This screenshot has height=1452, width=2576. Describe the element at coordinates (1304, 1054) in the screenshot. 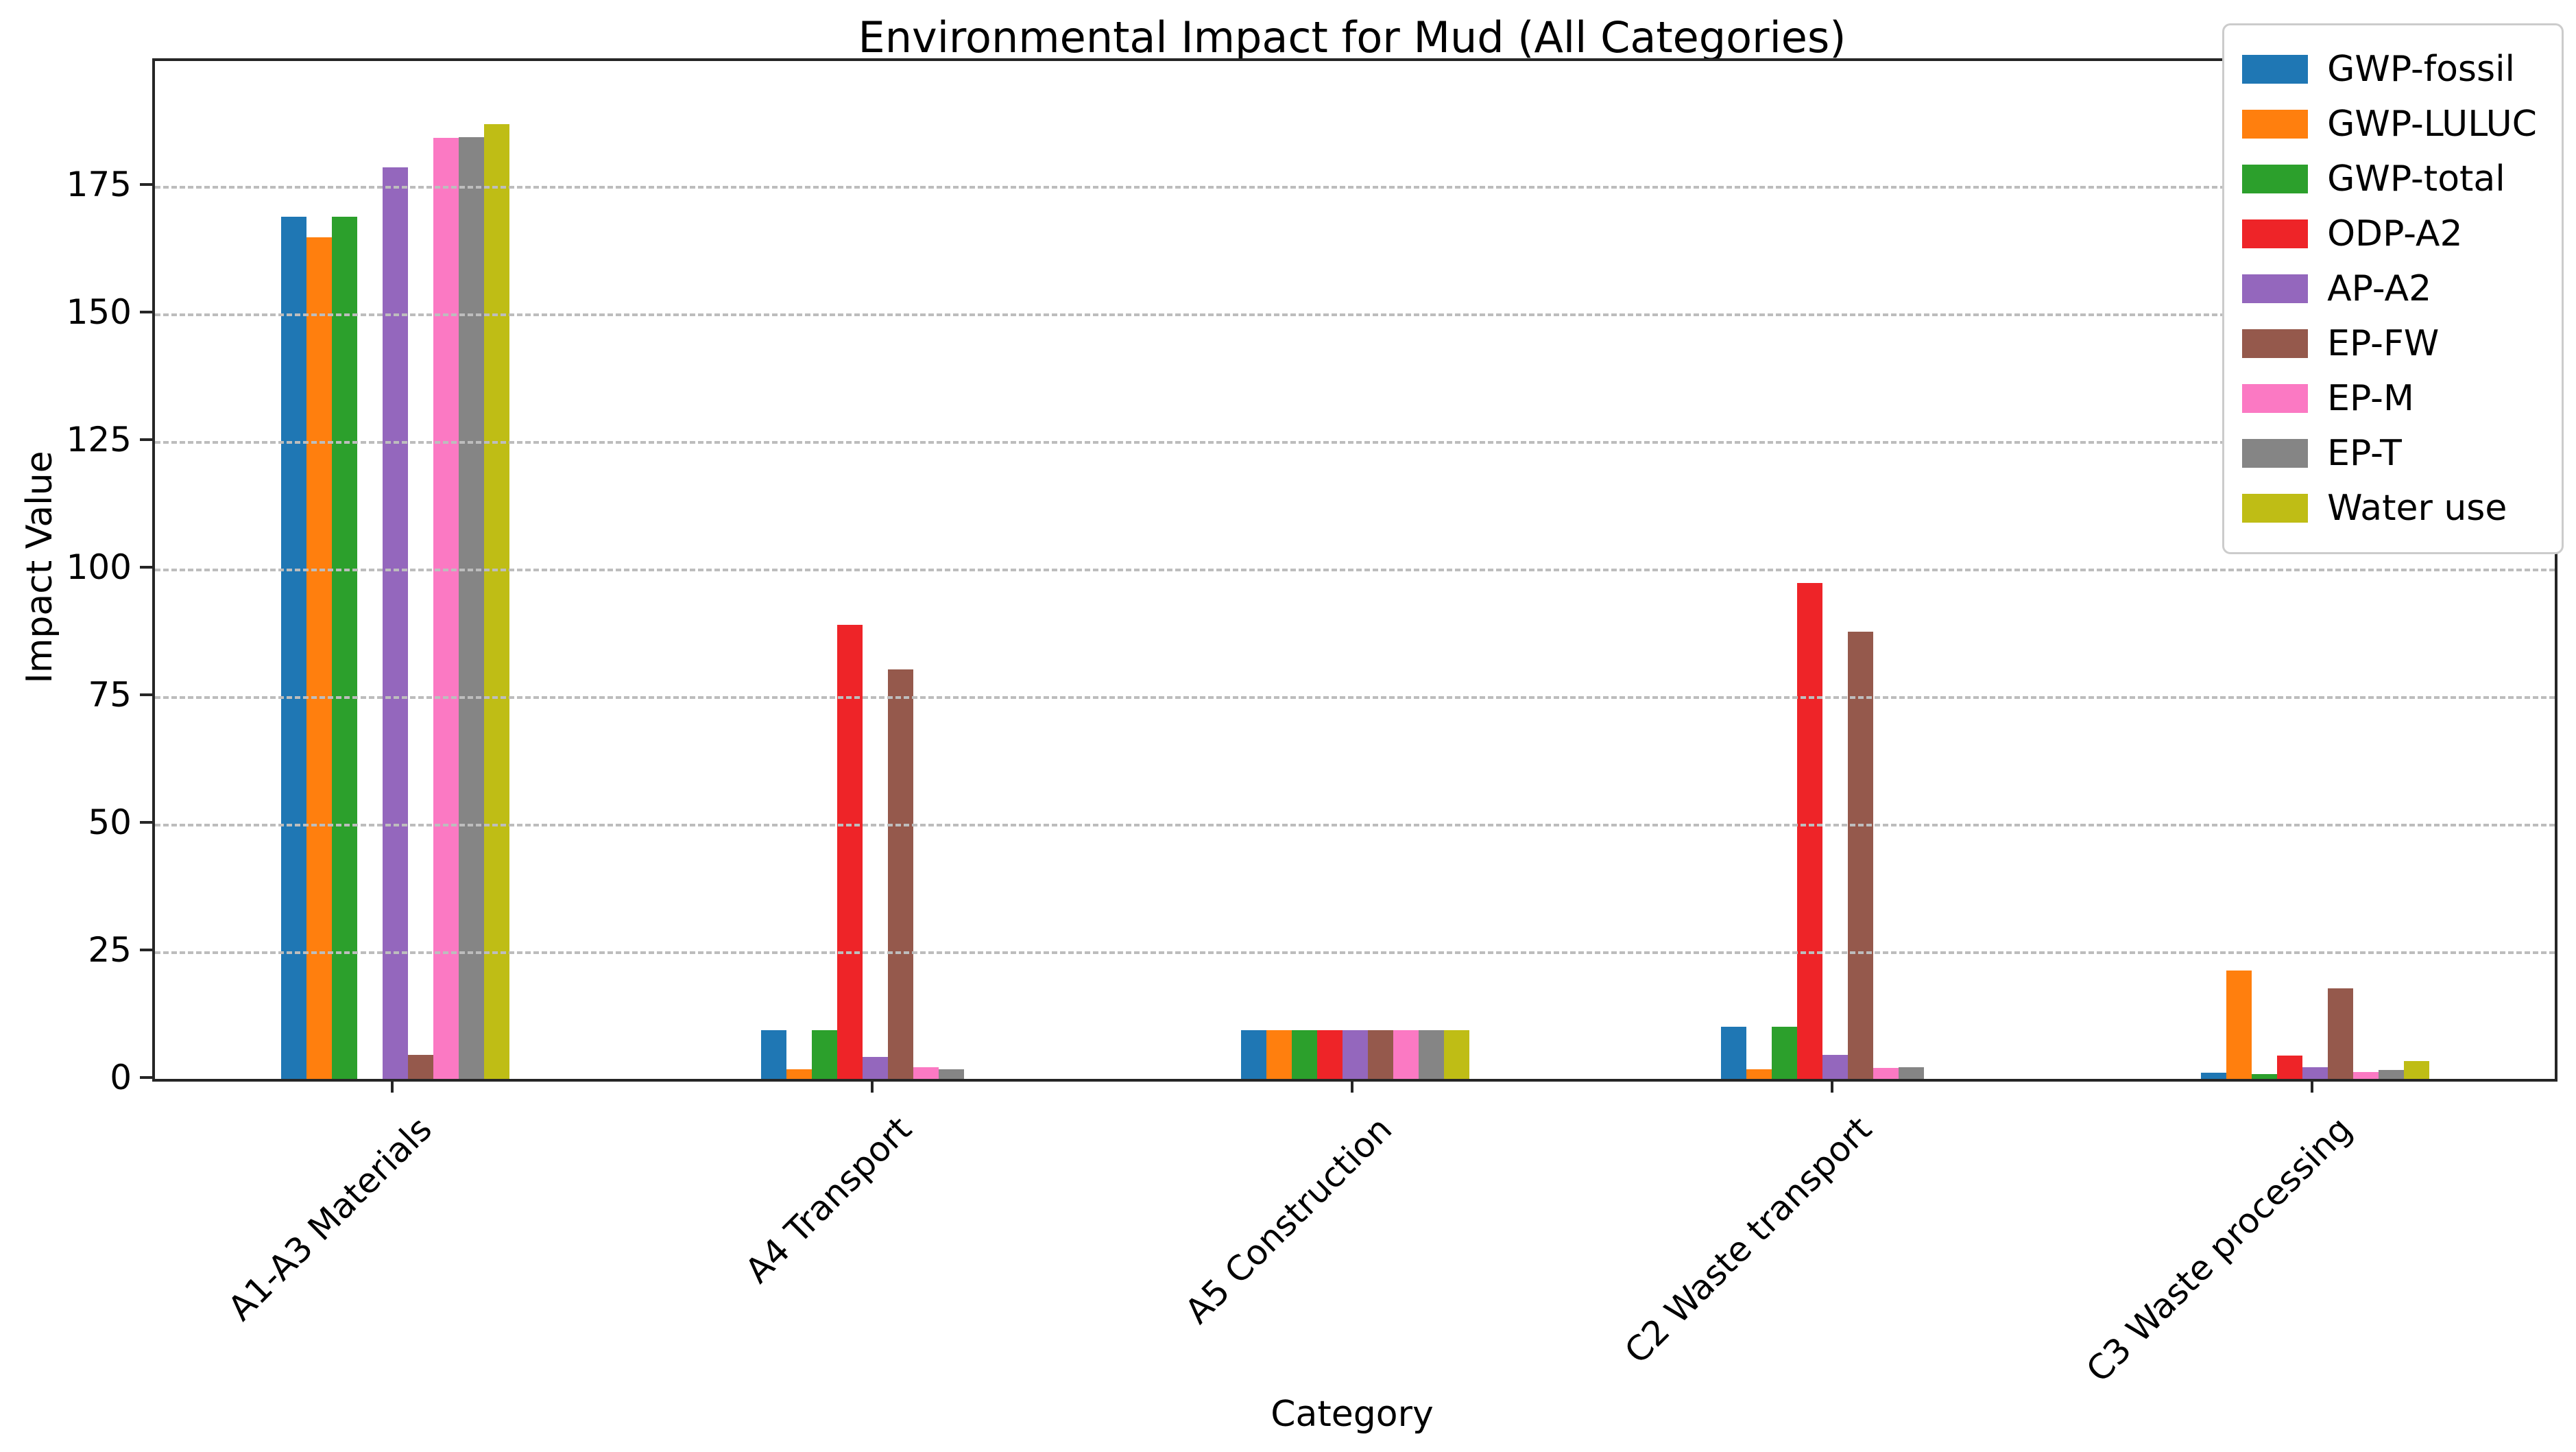

I see `bar-gwp-total-a5-construction` at that location.